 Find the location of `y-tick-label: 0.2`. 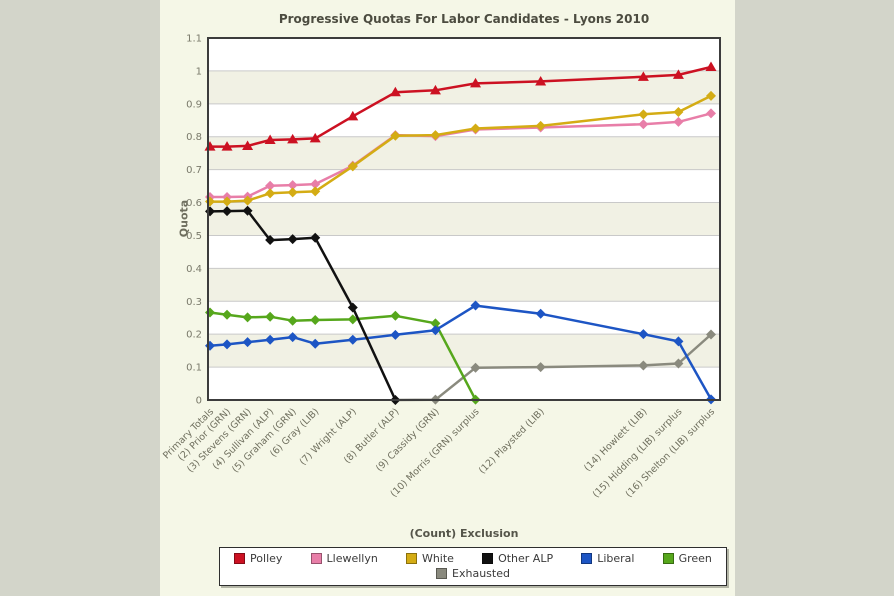

y-tick-label: 0.2 is located at coordinates (194, 335).